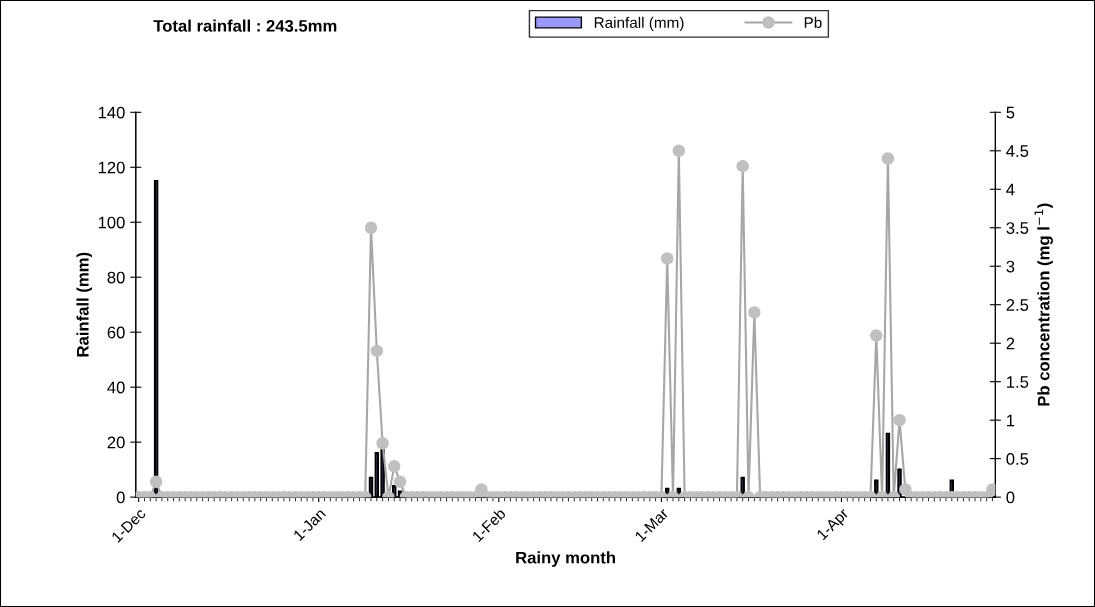  What do you see at coordinates (1011, 420) in the screenshot?
I see `y2-tick-label: 1` at bounding box center [1011, 420].